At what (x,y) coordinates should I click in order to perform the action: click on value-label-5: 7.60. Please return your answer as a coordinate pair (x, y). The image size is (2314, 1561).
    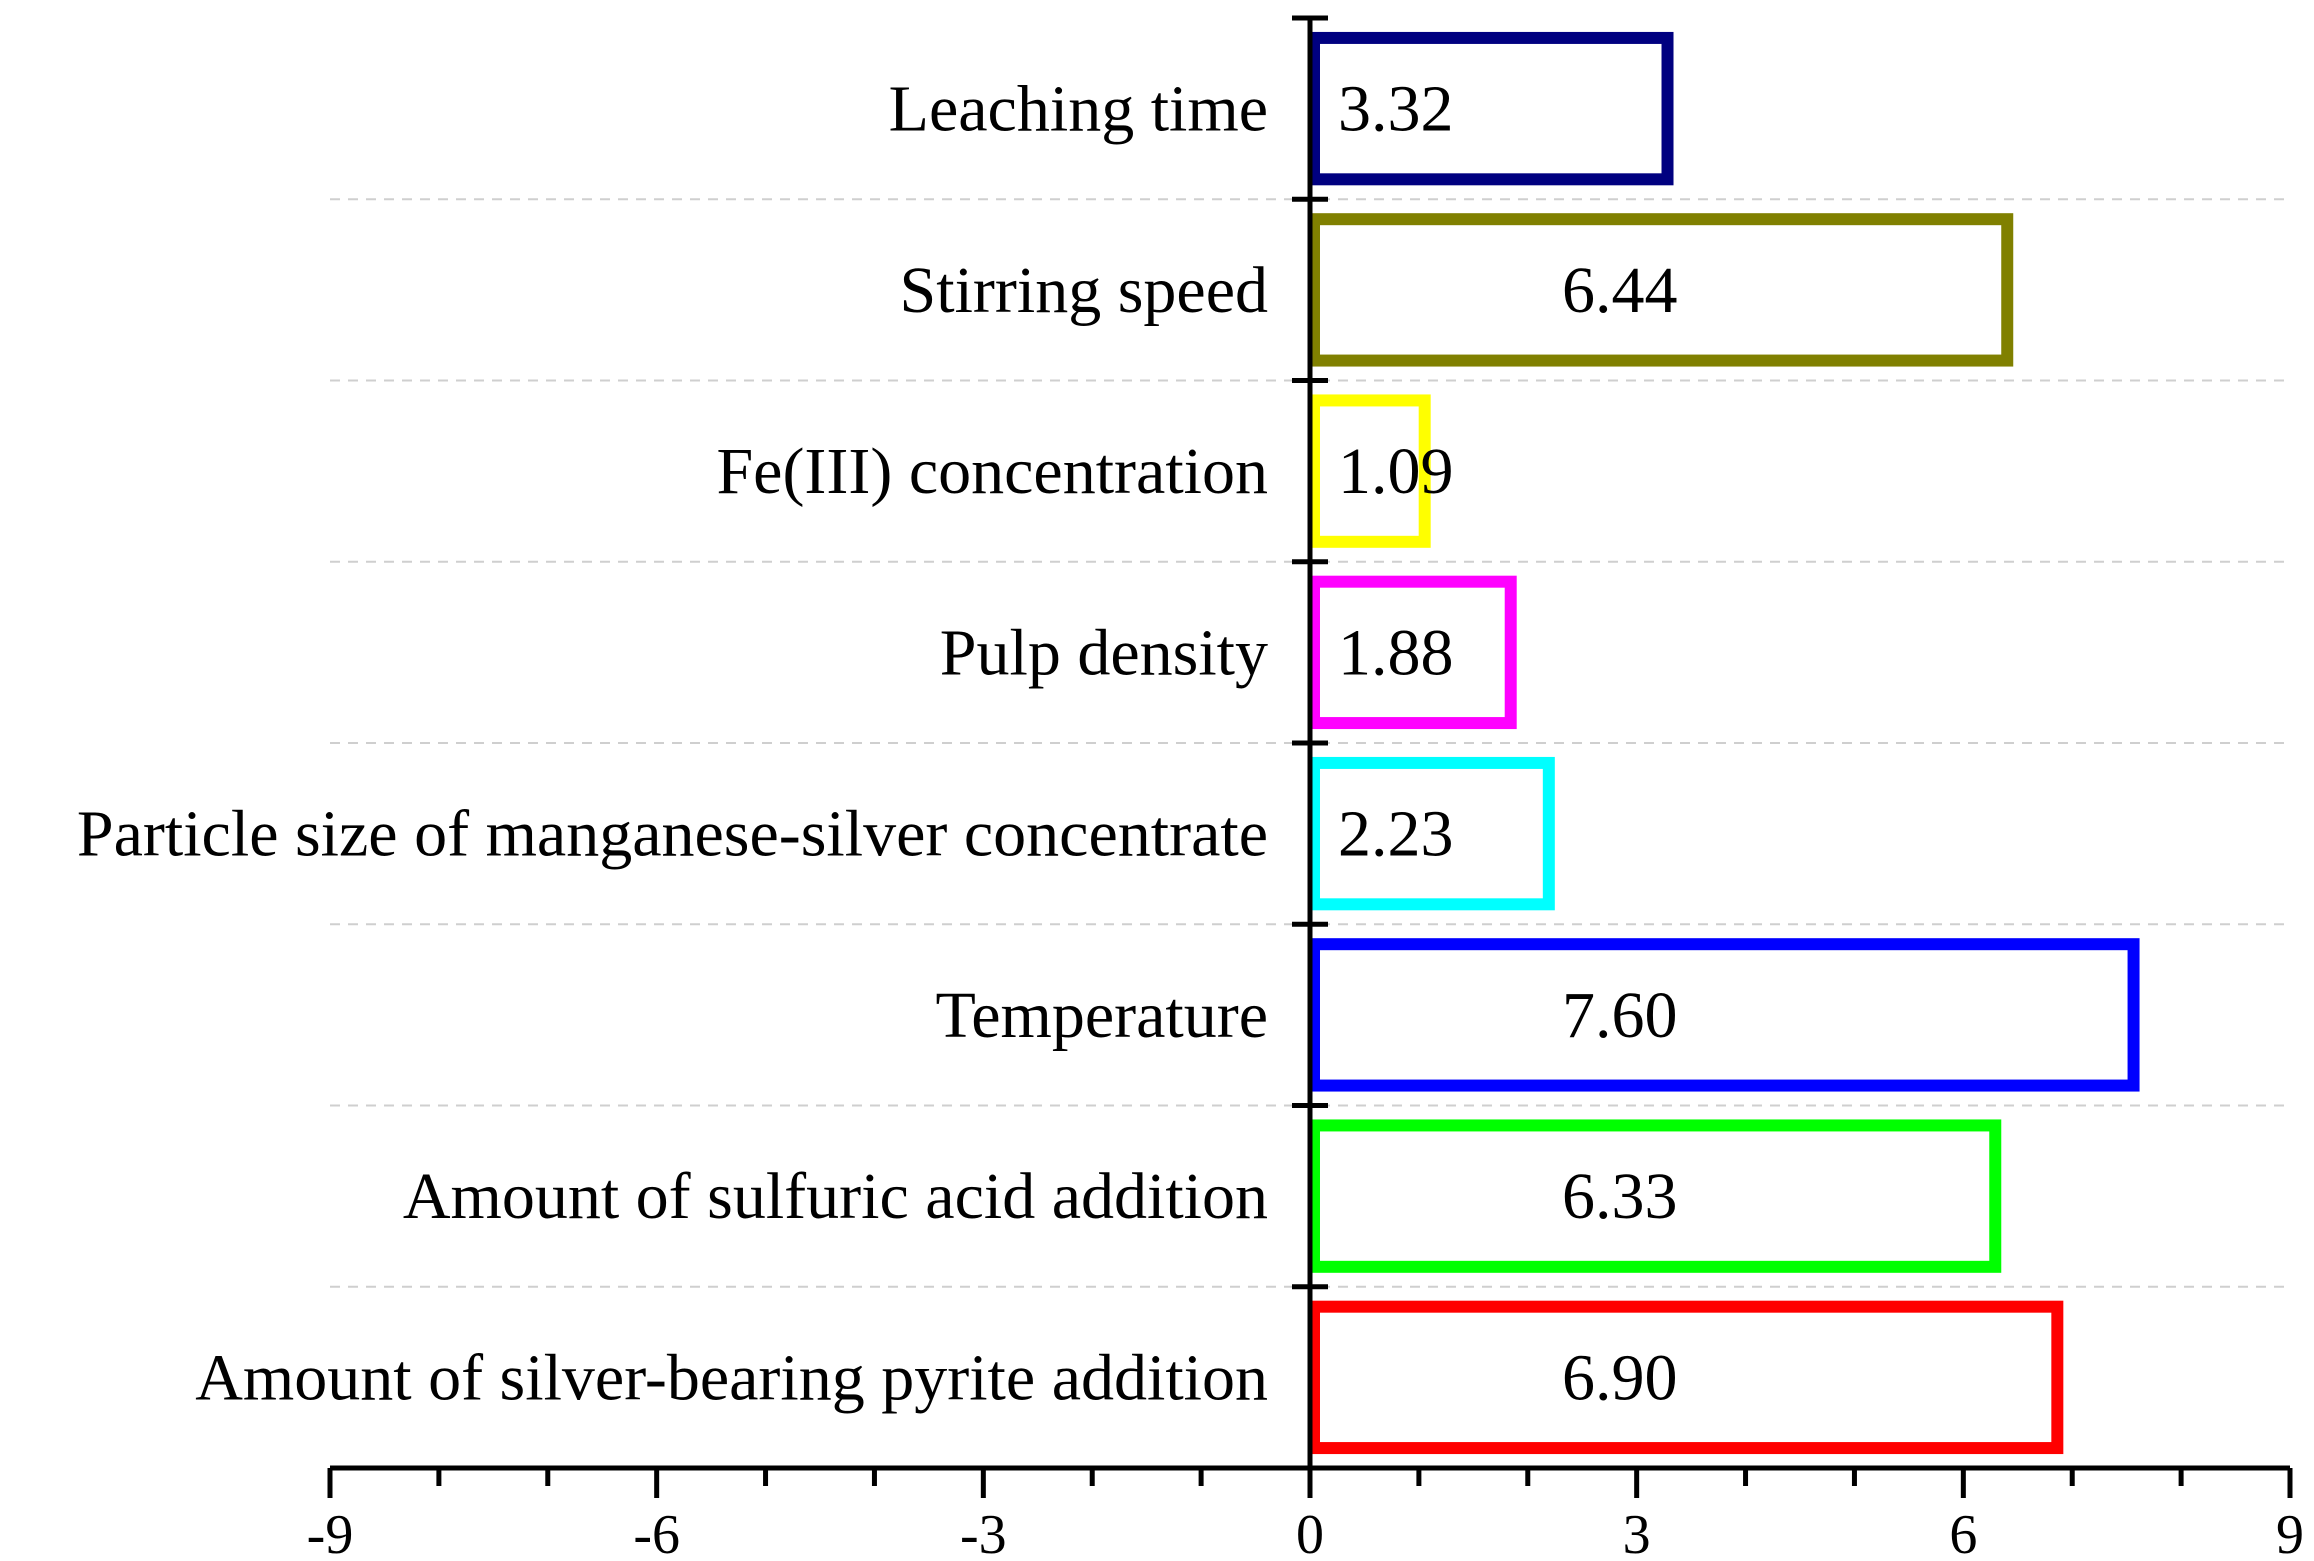
    Looking at the image, I should click on (1620, 1015).